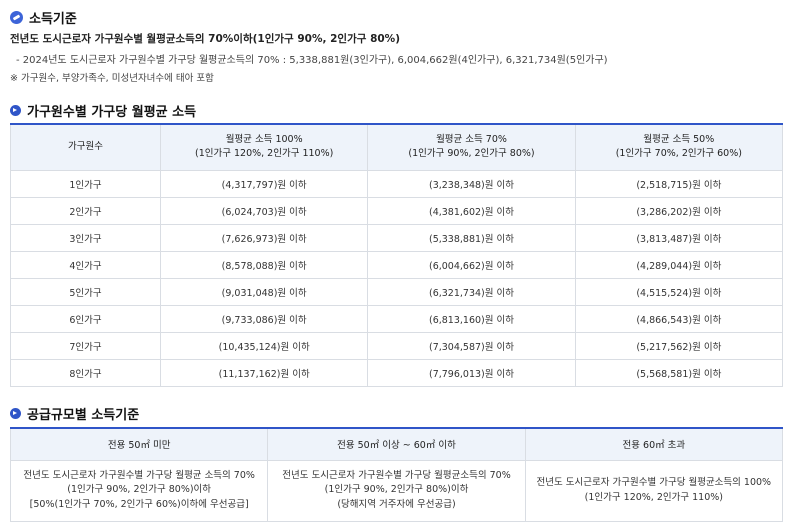 The height and width of the screenshot is (526, 790). What do you see at coordinates (679, 237) in the screenshot?
I see `income-cell: (3,813,487)원 이하` at bounding box center [679, 237].